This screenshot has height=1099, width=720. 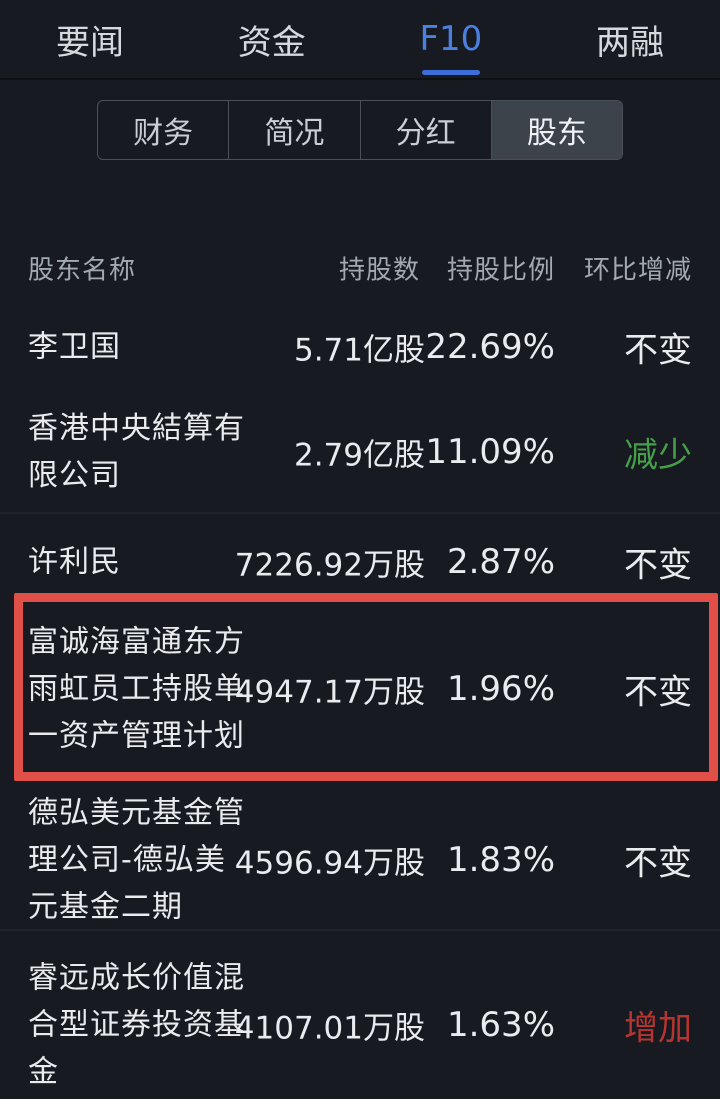 What do you see at coordinates (74, 562) in the screenshot?
I see `cell-shareholder-name: 许利民` at bounding box center [74, 562].